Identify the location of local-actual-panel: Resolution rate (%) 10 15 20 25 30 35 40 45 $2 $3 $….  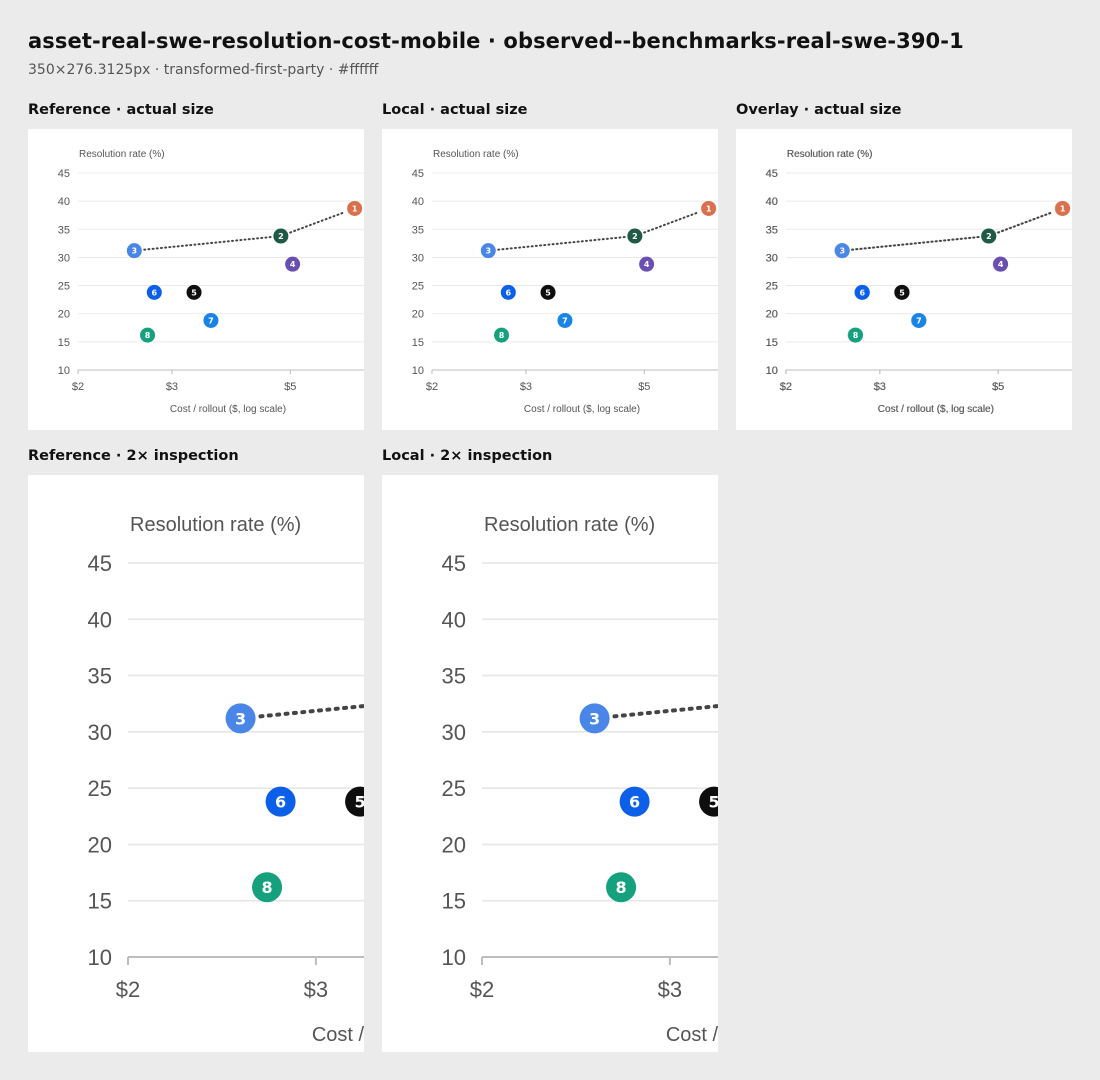
(550, 279).